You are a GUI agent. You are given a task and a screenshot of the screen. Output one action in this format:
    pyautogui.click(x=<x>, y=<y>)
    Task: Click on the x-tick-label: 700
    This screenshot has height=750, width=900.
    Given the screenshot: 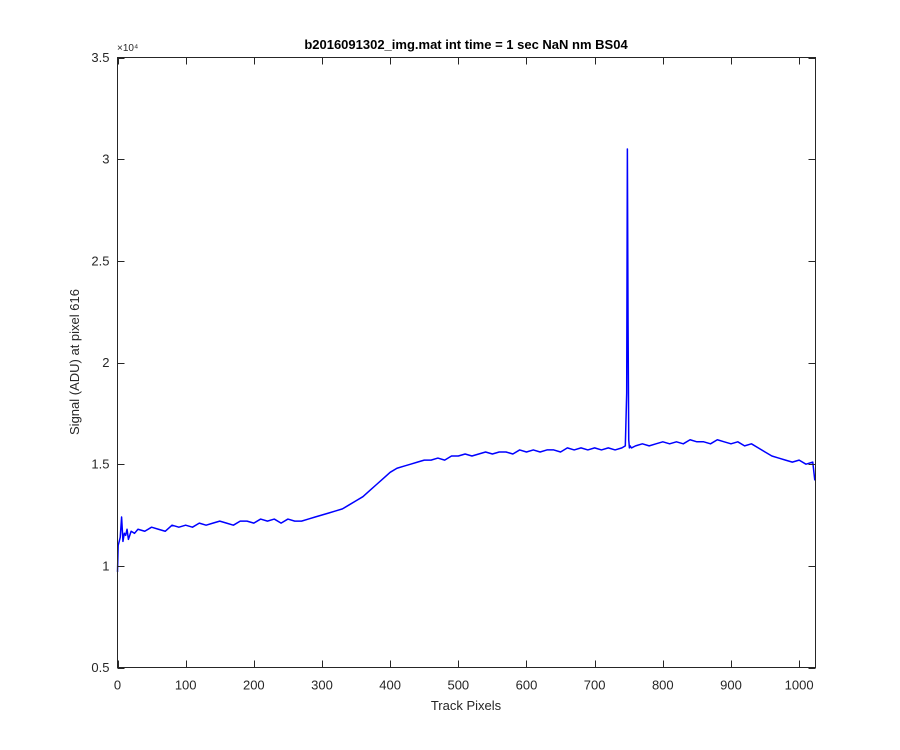 What is the action you would take?
    pyautogui.click(x=595, y=685)
    